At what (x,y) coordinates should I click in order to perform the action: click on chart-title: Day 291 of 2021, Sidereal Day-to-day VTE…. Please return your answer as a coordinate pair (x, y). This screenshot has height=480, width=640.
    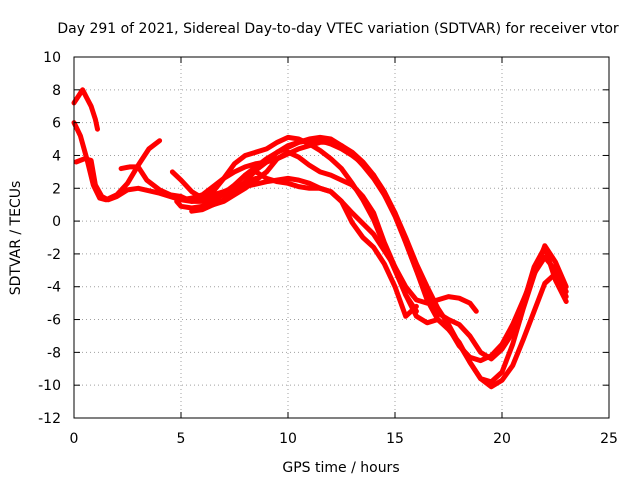
    Looking at the image, I should click on (338, 29).